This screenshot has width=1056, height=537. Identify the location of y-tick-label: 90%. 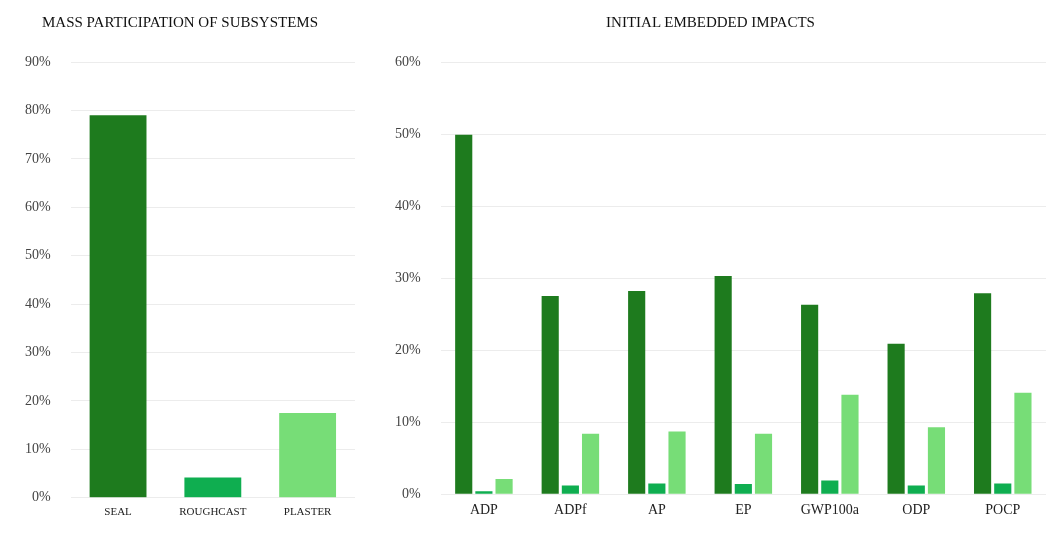
(37, 61).